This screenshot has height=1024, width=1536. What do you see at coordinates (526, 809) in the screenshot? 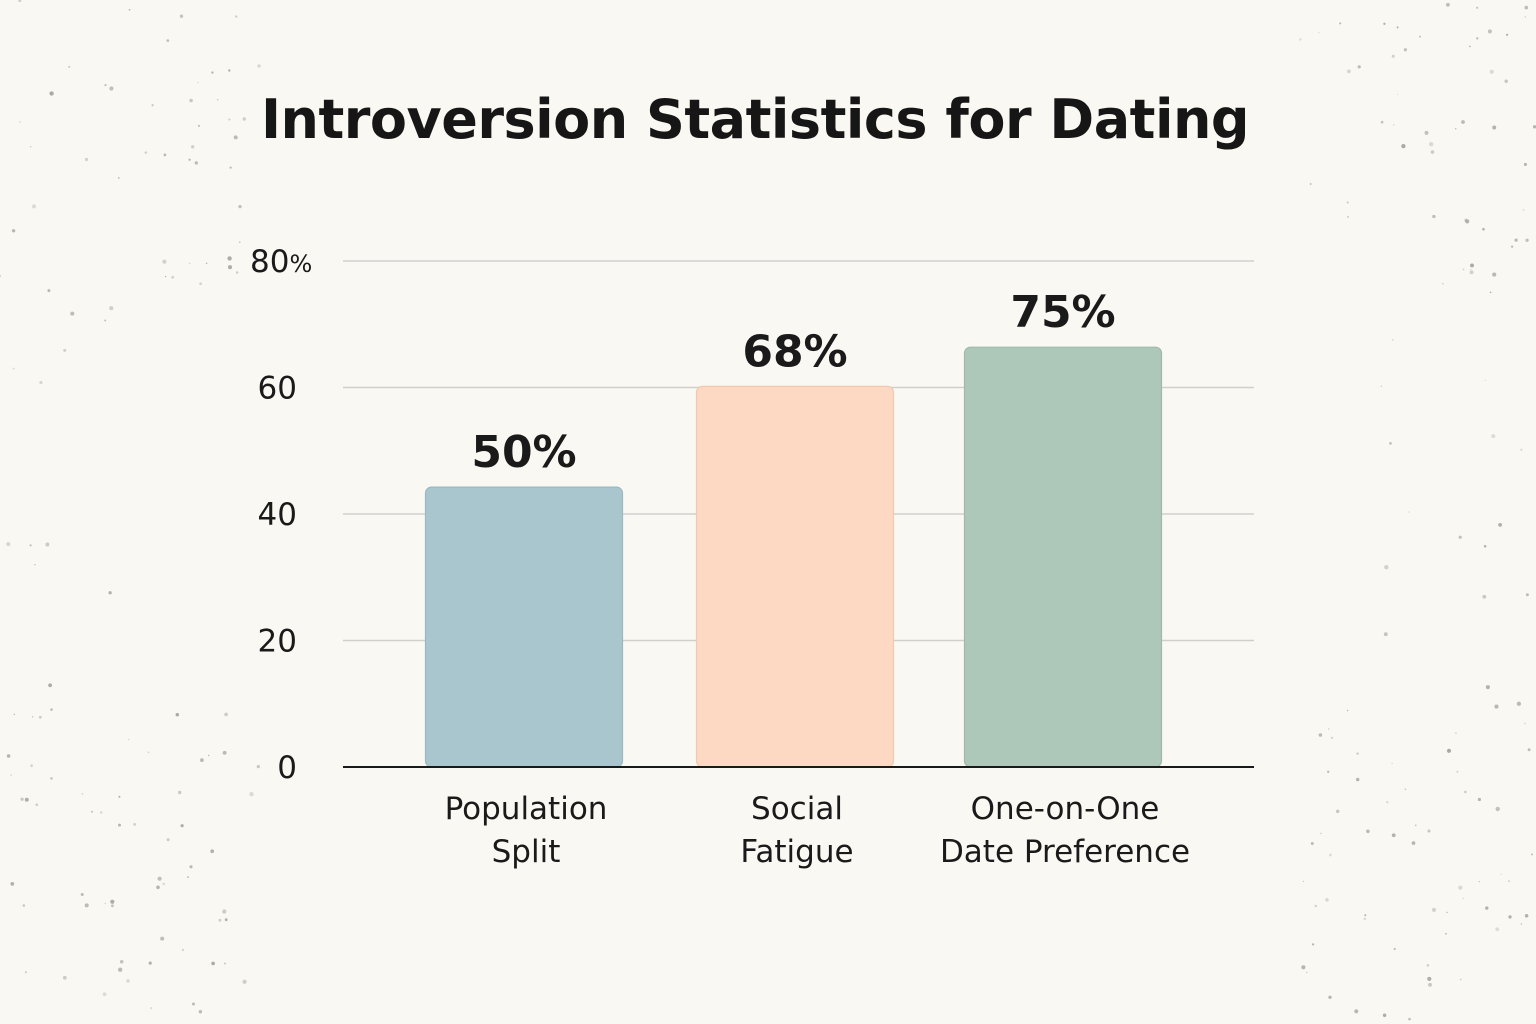
I see `category-label-1-line-1: Population` at bounding box center [526, 809].